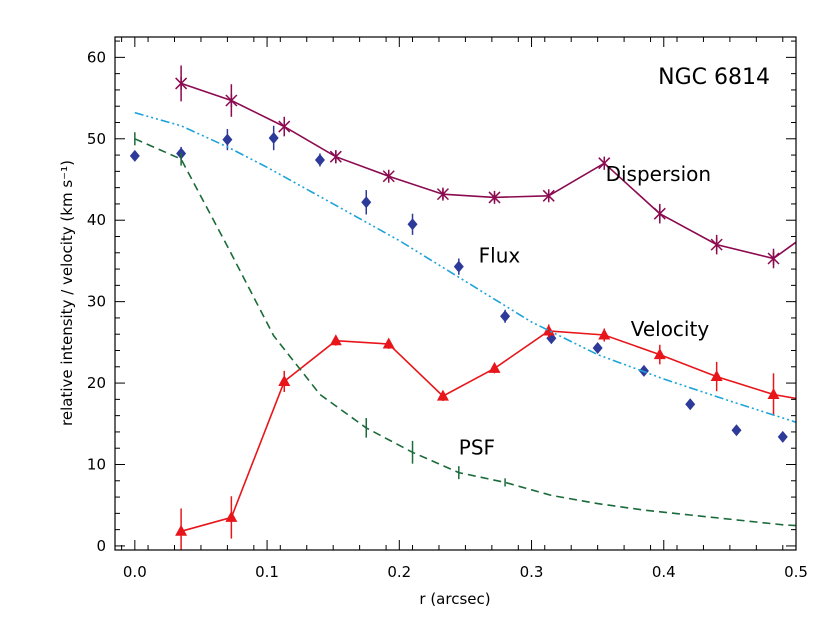 The height and width of the screenshot is (623, 830). Describe the element at coordinates (101, 546) in the screenshot. I see `y-tick-label: 0` at that location.